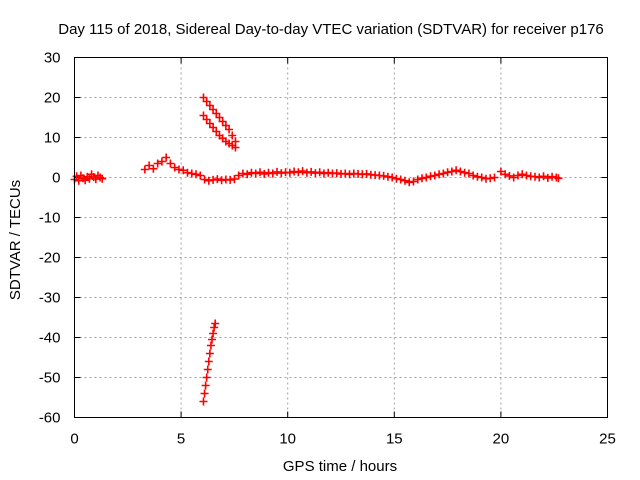 Image resolution: width=640 pixels, height=480 pixels. Describe the element at coordinates (52, 138) in the screenshot. I see `y-tick-label: 10` at that location.